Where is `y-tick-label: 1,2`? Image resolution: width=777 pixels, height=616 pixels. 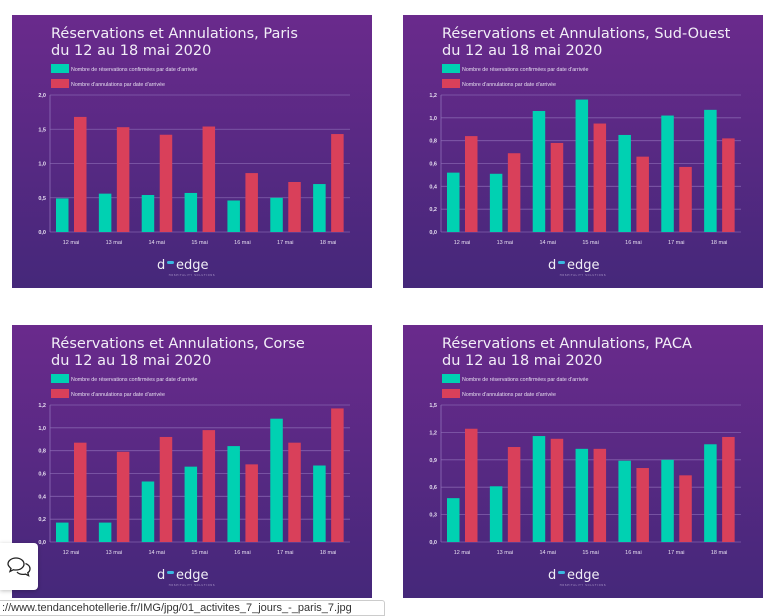
y-tick-label: 1,2 is located at coordinates (42, 406).